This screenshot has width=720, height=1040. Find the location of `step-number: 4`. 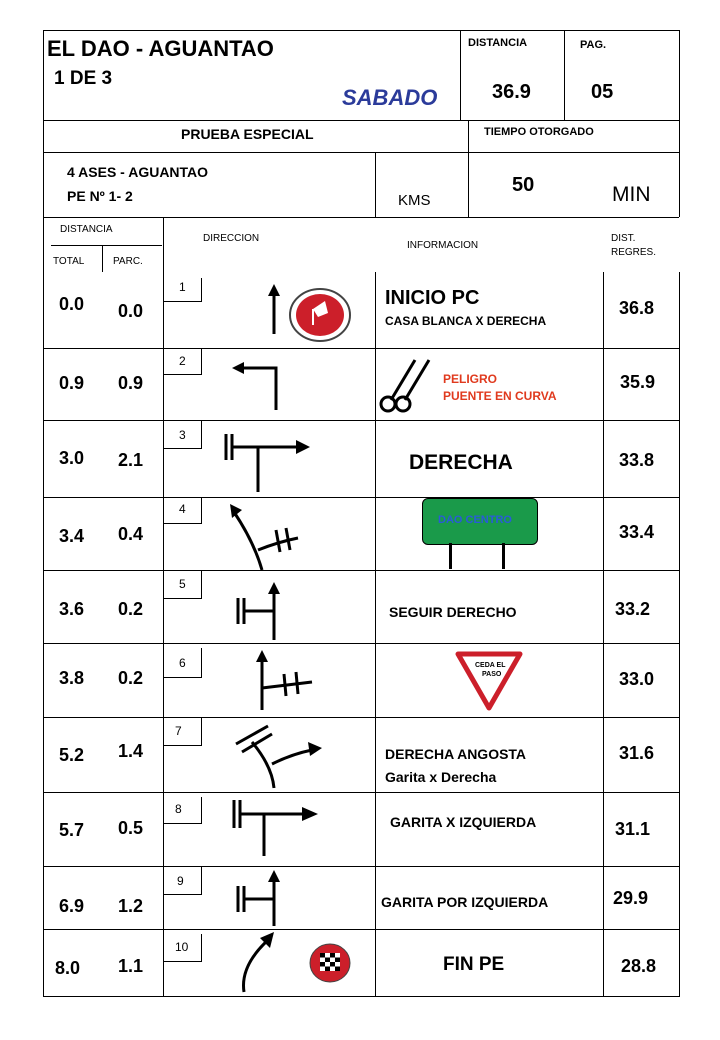

step-number: 4 is located at coordinates (182, 509).